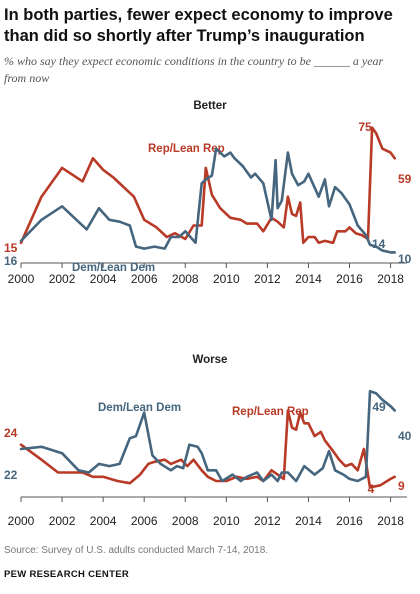  Describe the element at coordinates (379, 407) in the screenshot. I see `series-extra-value: 49` at that location.